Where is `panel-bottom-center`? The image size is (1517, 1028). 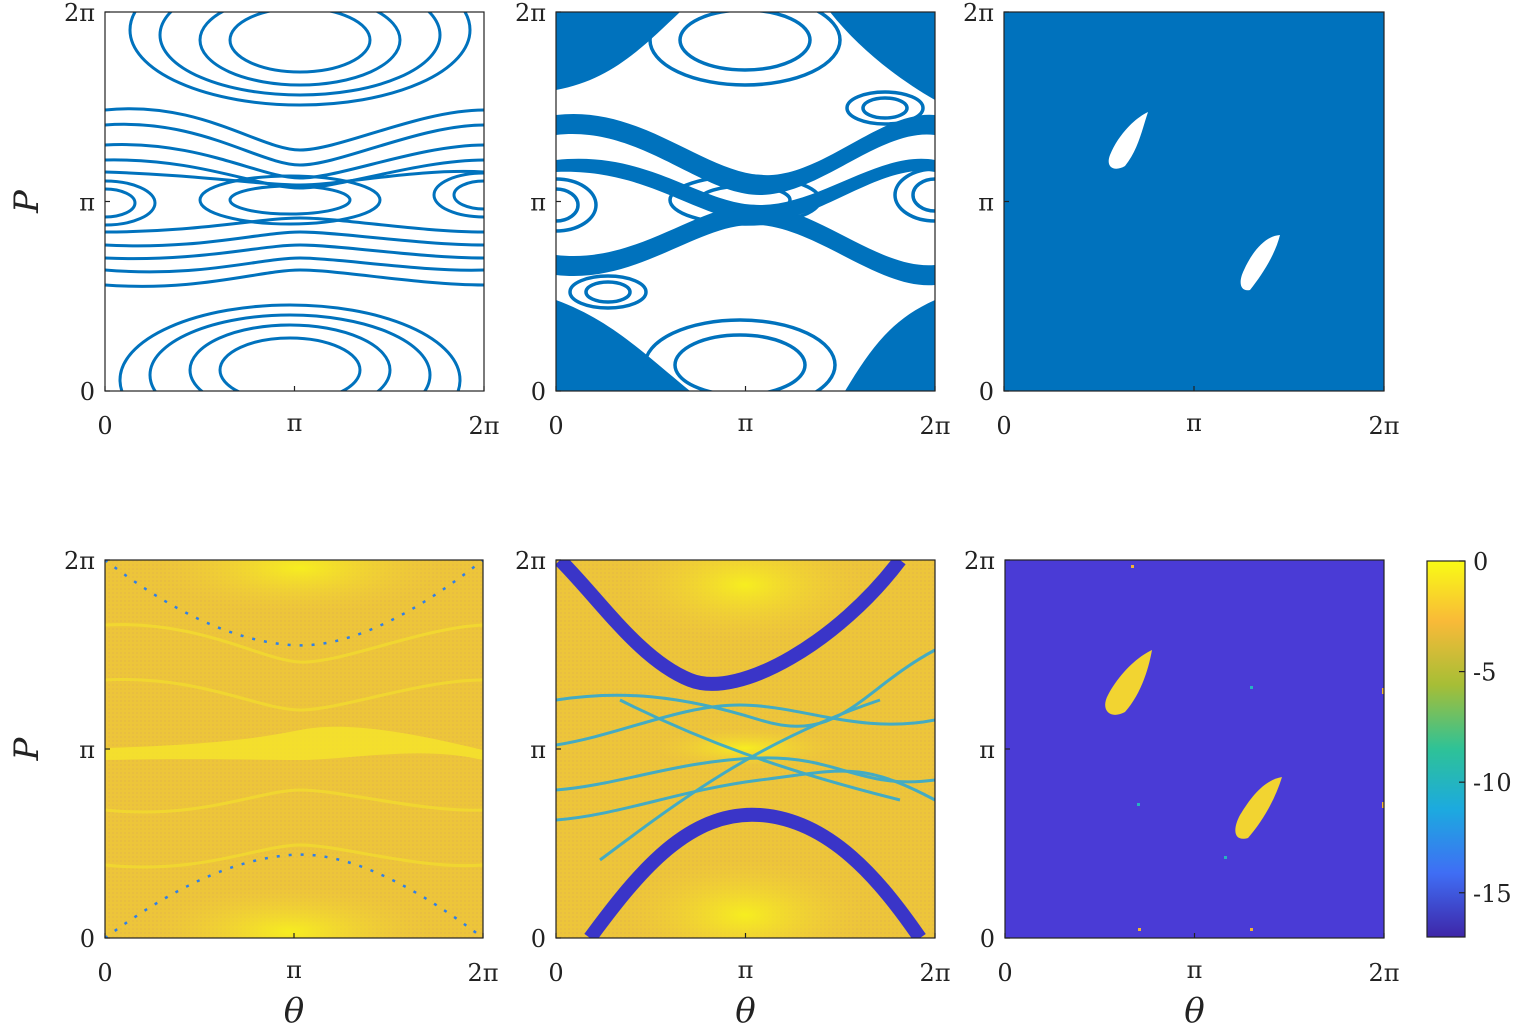
panel-bottom-center is located at coordinates (745, 749).